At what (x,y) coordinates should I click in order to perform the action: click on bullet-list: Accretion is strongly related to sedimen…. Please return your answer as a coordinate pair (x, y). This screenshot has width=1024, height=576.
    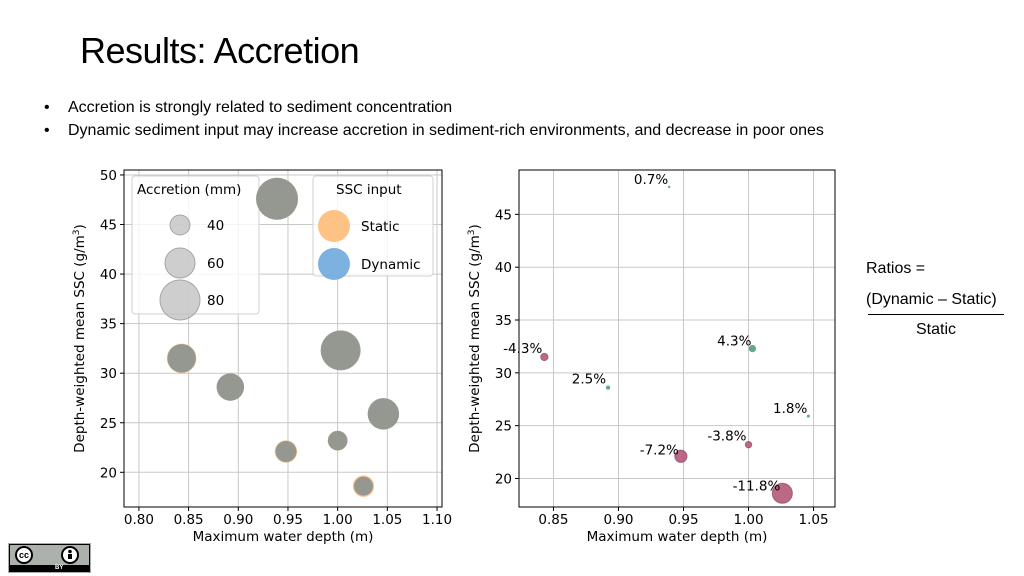
    Looking at the image, I should click on (434, 119).